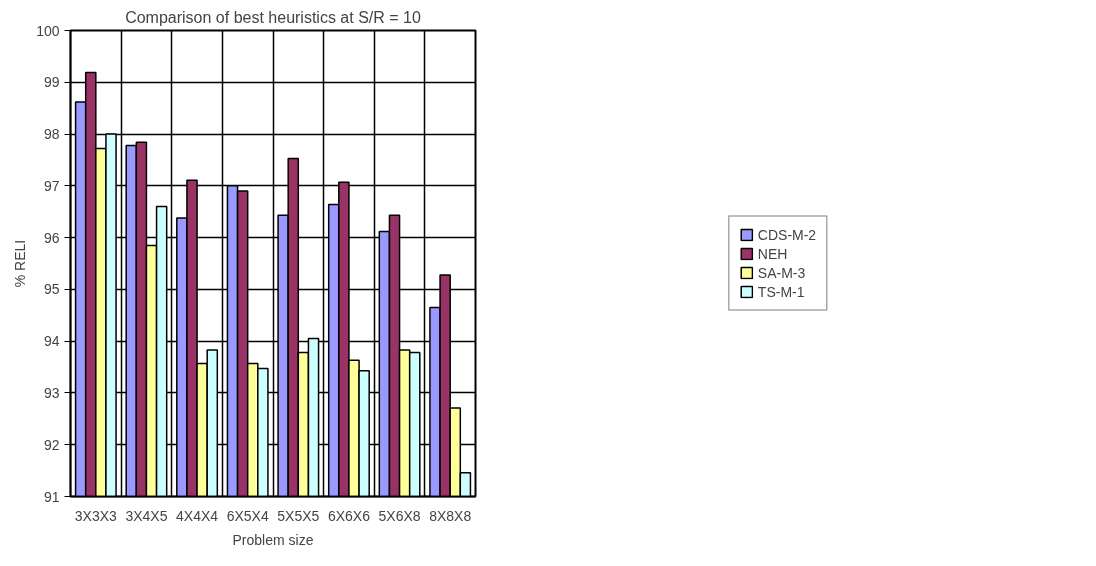  Describe the element at coordinates (273, 539) in the screenshot. I see `x-axis-title: Problem size` at that location.